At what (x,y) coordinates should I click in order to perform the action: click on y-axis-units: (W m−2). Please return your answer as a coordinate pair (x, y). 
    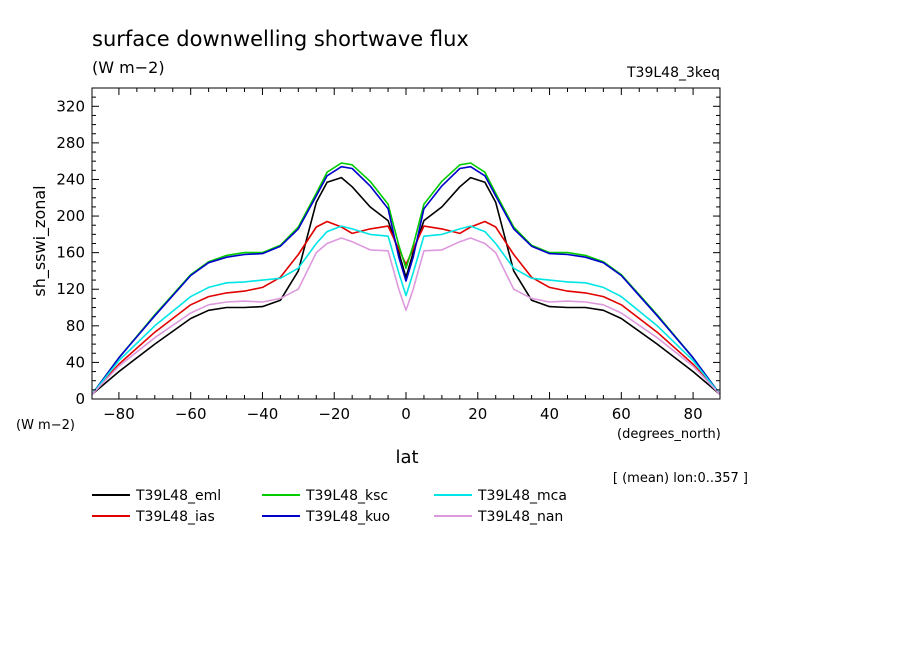
    Looking at the image, I should click on (45, 425).